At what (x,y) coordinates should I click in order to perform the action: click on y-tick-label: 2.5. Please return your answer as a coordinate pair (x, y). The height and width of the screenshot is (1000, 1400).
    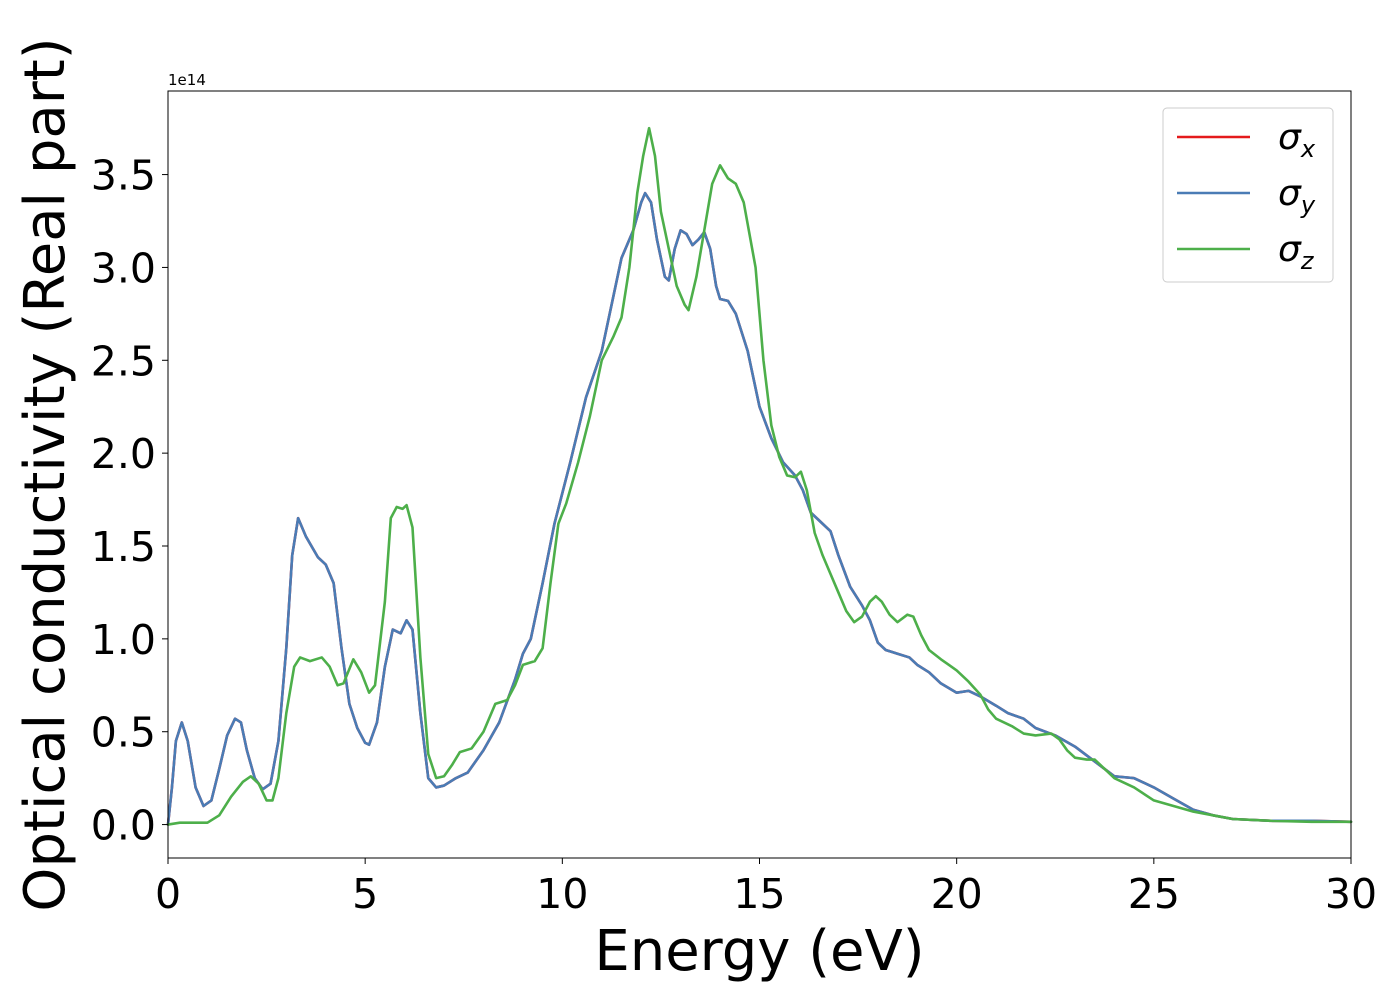
    Looking at the image, I should click on (123, 361).